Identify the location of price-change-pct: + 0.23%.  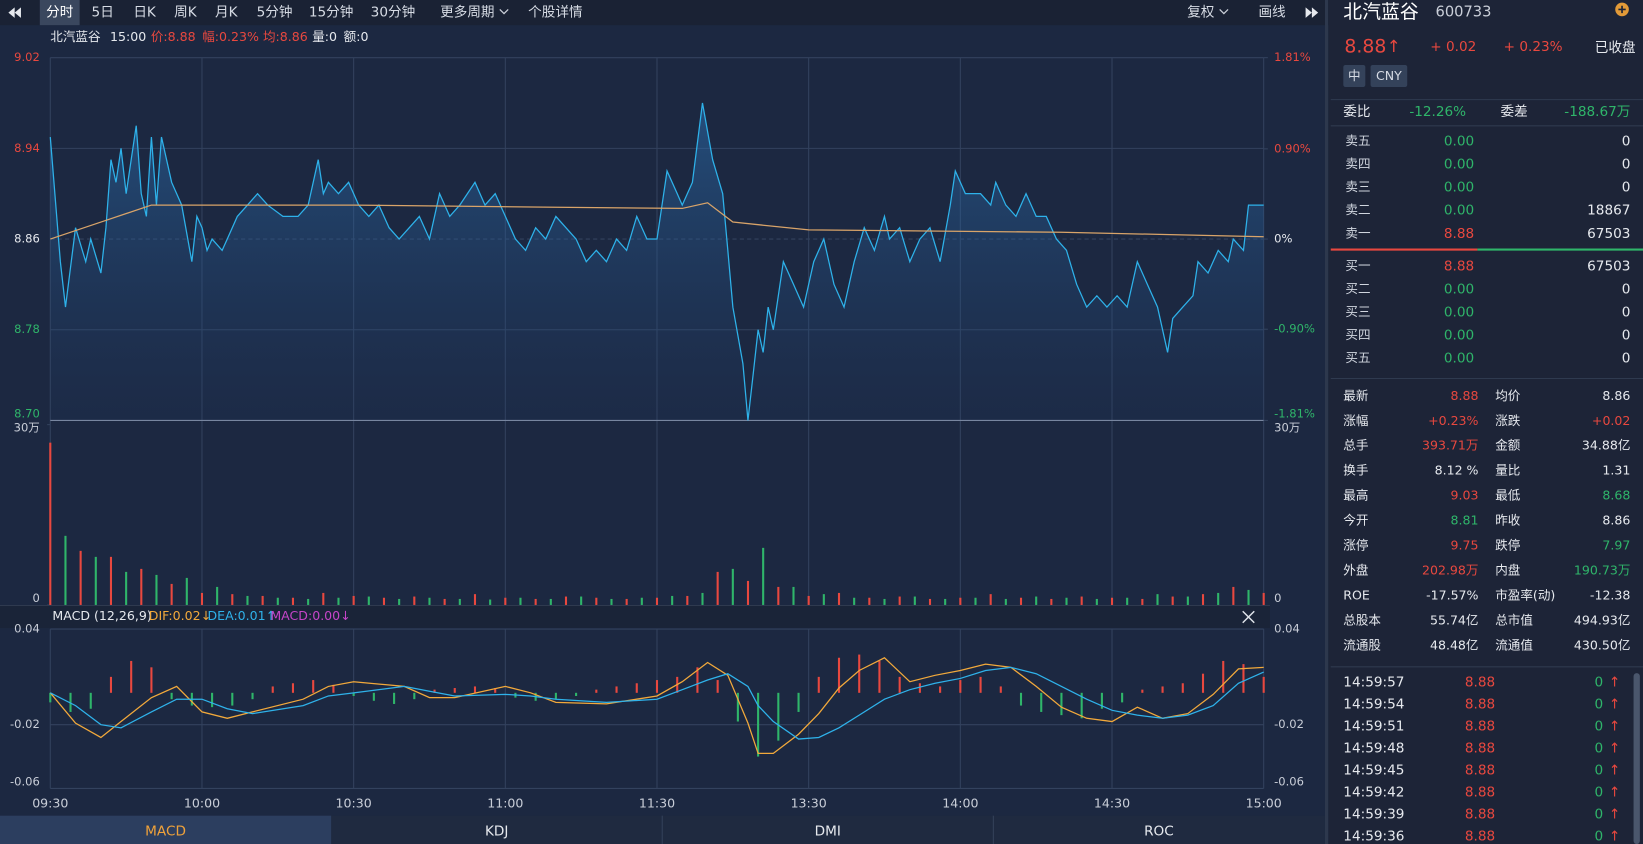
(1533, 47).